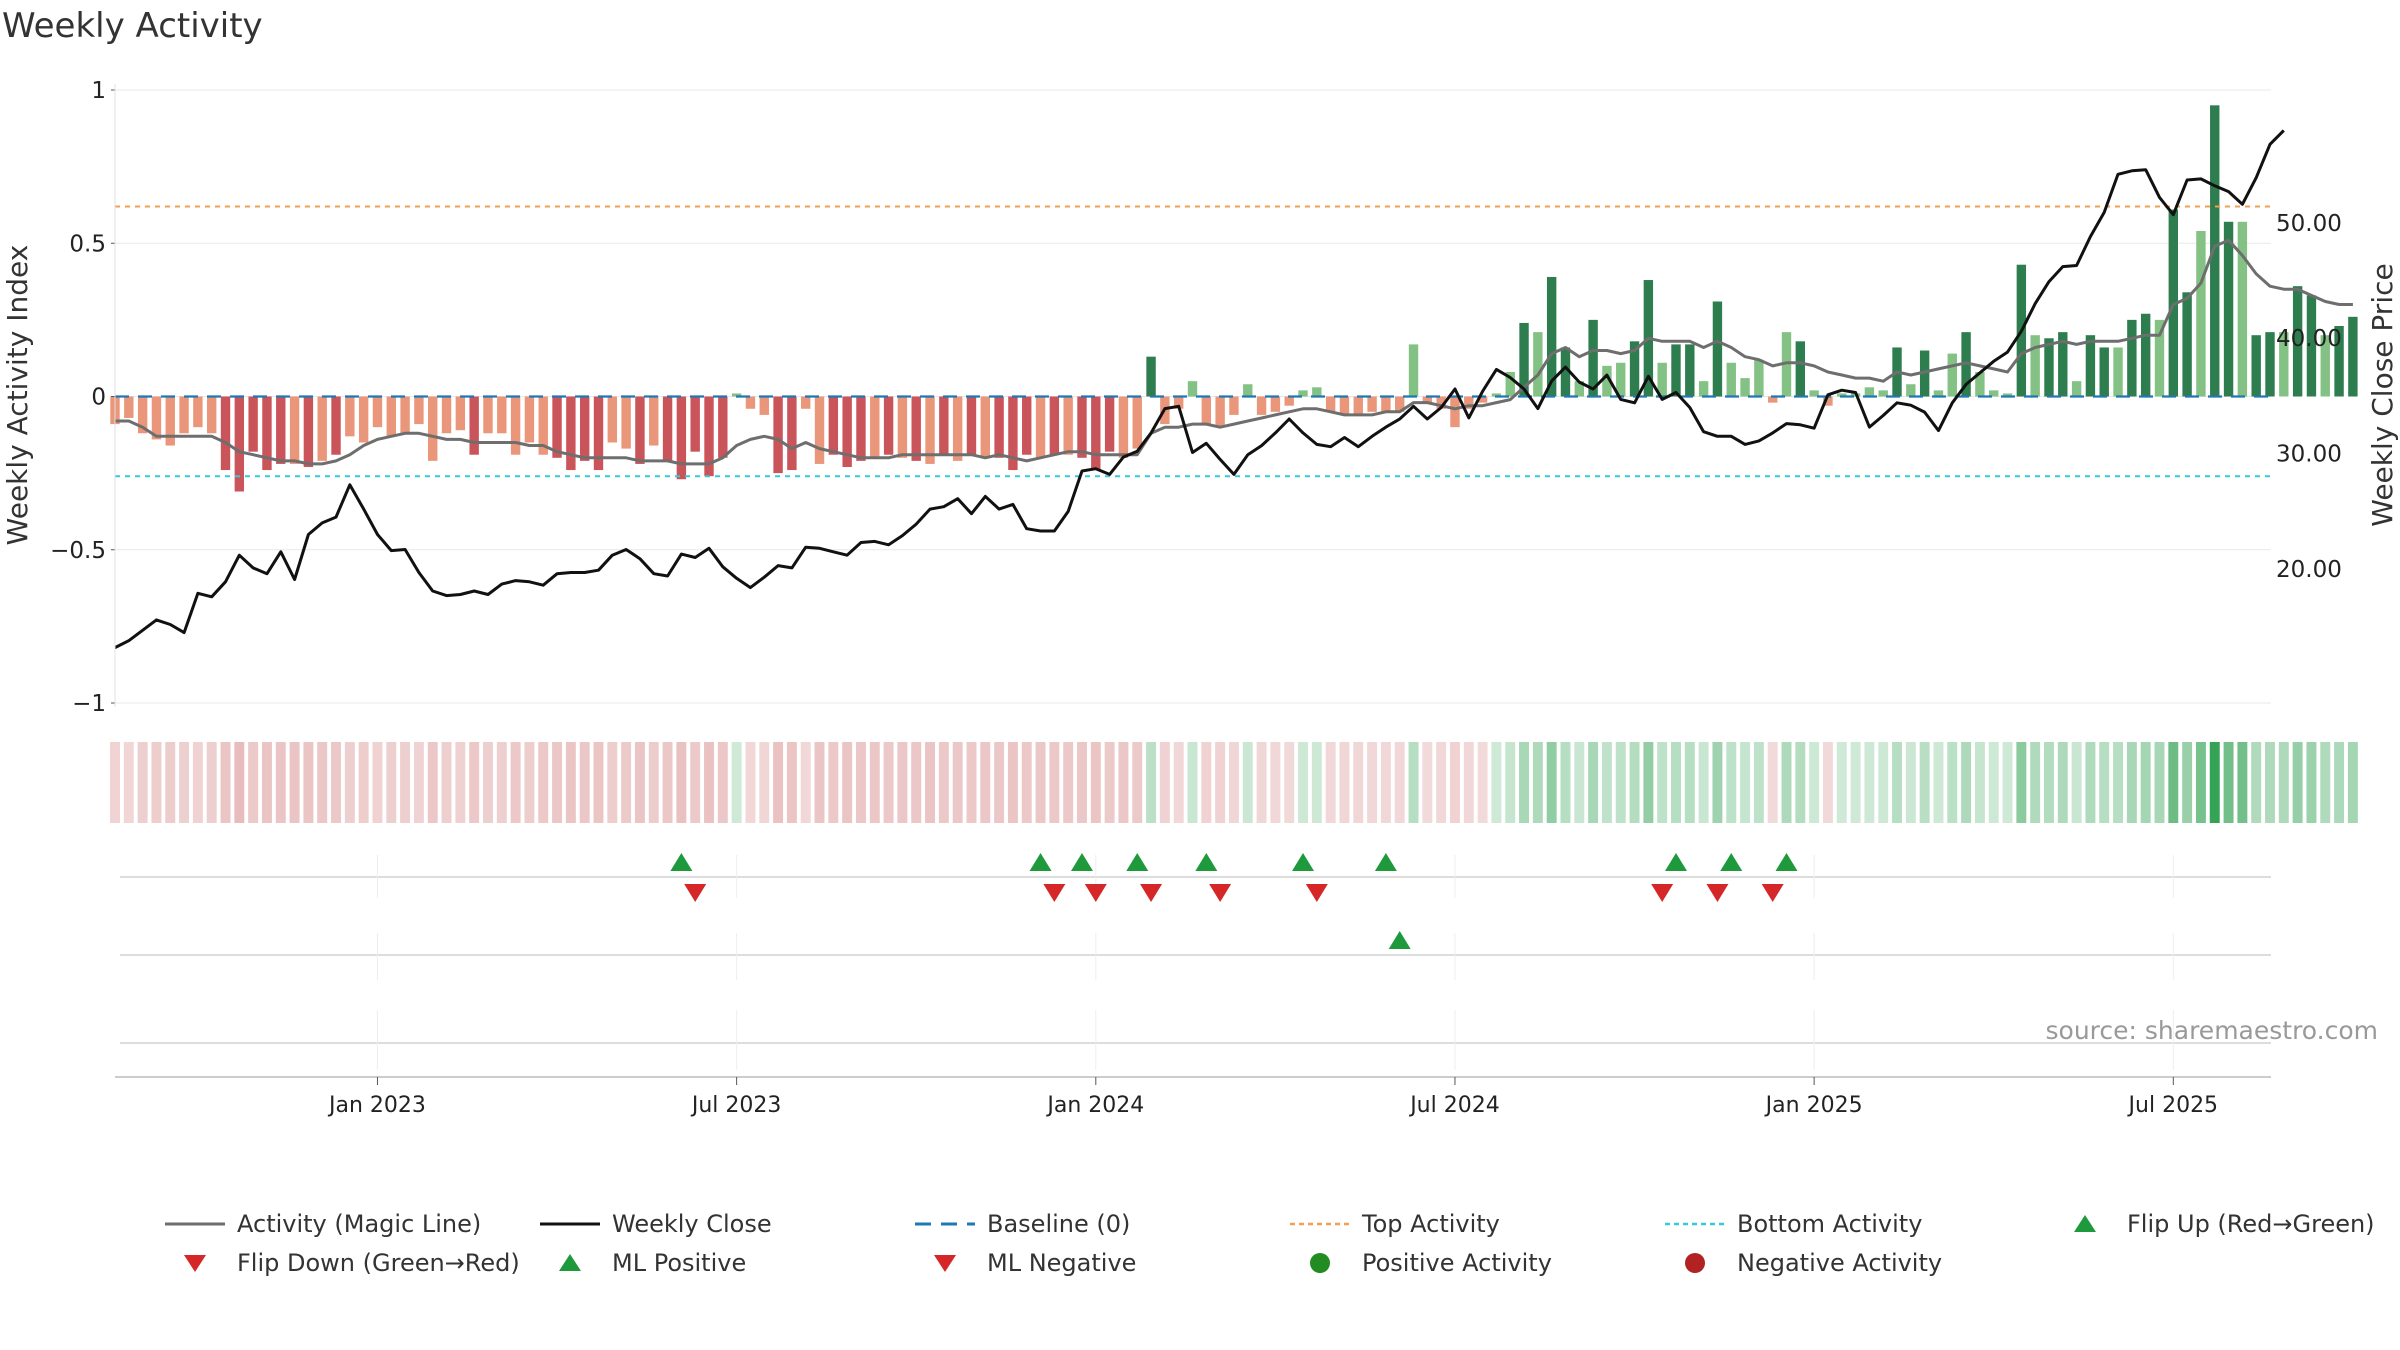 Image resolution: width=2400 pixels, height=1350 pixels. Describe the element at coordinates (1839, 1263) in the screenshot. I see `legend-label: Negative Activity` at that location.